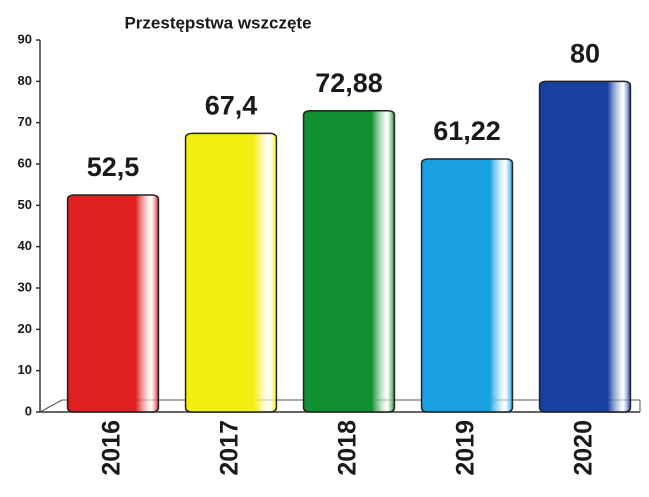 The height and width of the screenshot is (497, 649). Describe the element at coordinates (230, 448) in the screenshot. I see `x-tick-label: 2017` at that location.